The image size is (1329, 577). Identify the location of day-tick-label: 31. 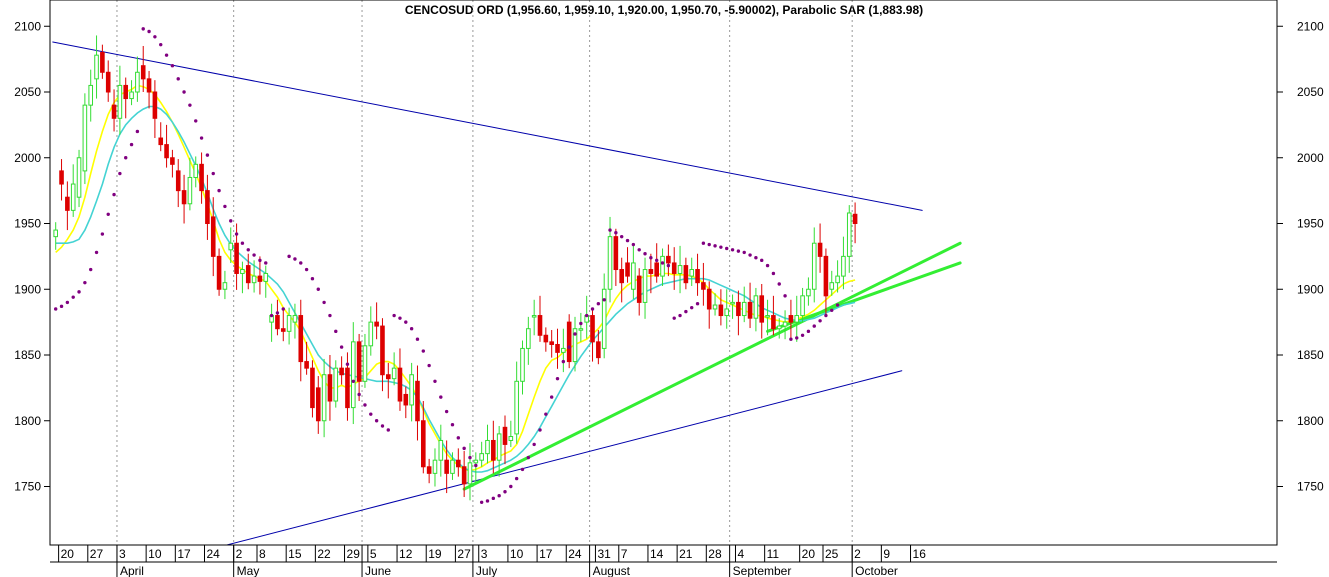
(604, 554).